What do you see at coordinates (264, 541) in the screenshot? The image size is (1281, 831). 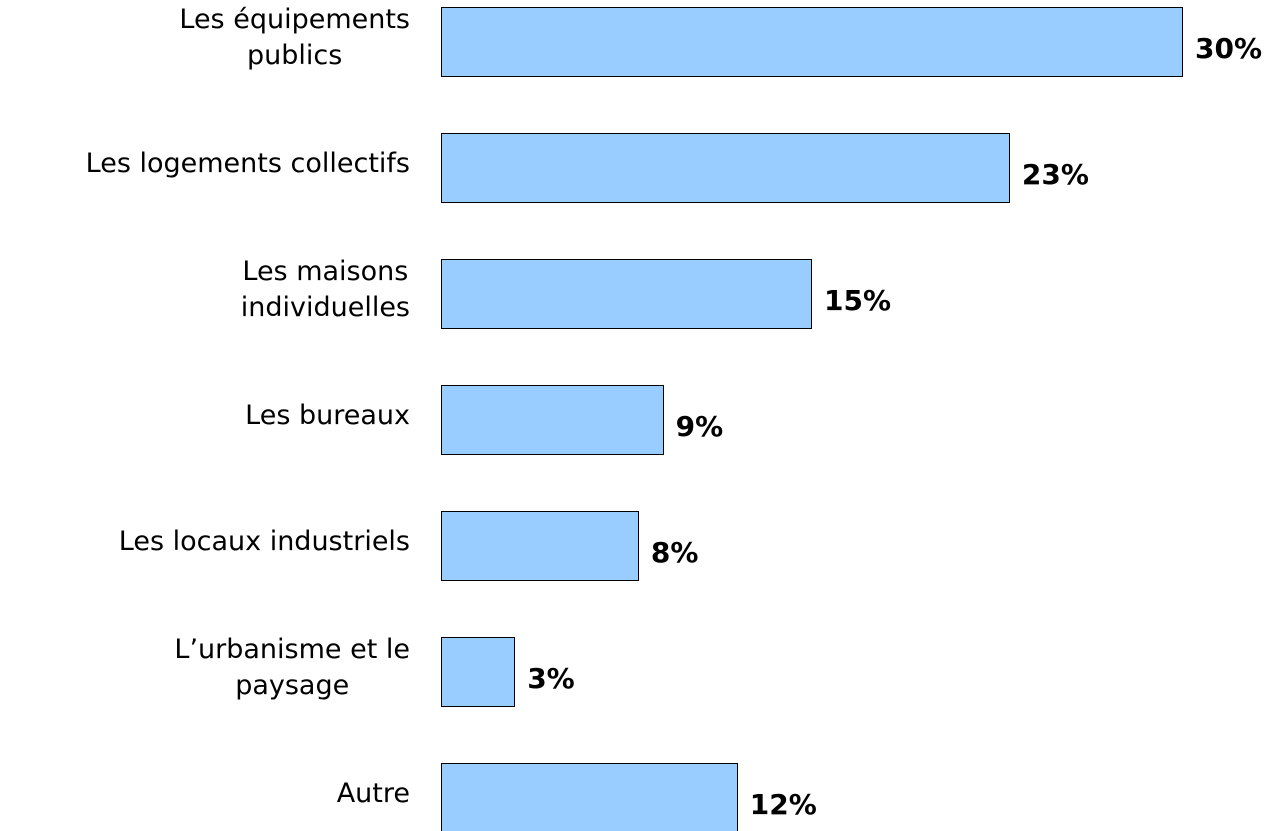 I see `category-label: Les locaux industriels` at bounding box center [264, 541].